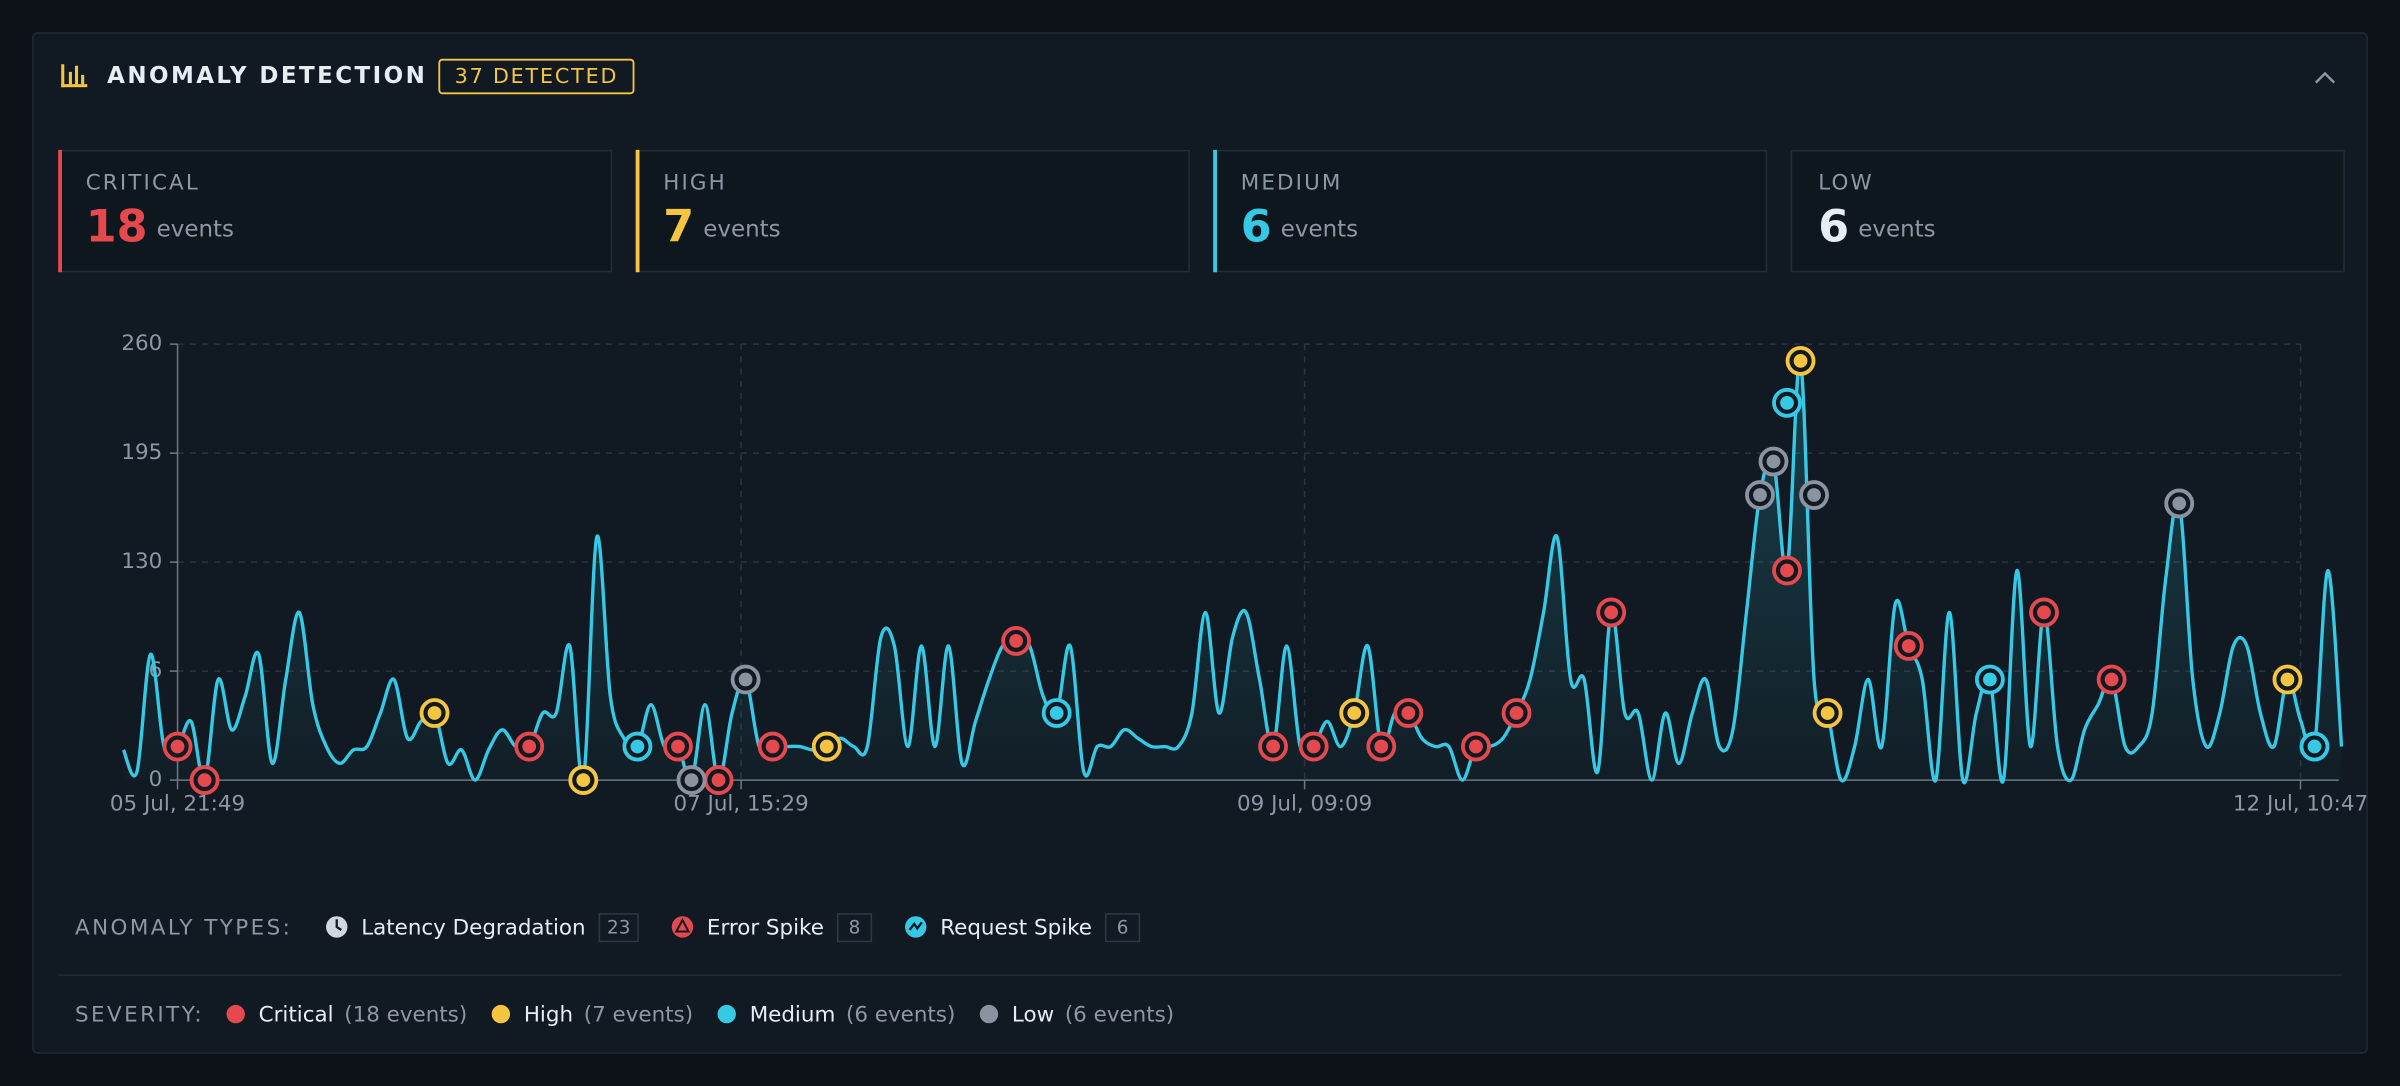 The height and width of the screenshot is (1086, 2400). What do you see at coordinates (1304, 804) in the screenshot?
I see `x-tick-label: 09 Jul, 09:09` at bounding box center [1304, 804].